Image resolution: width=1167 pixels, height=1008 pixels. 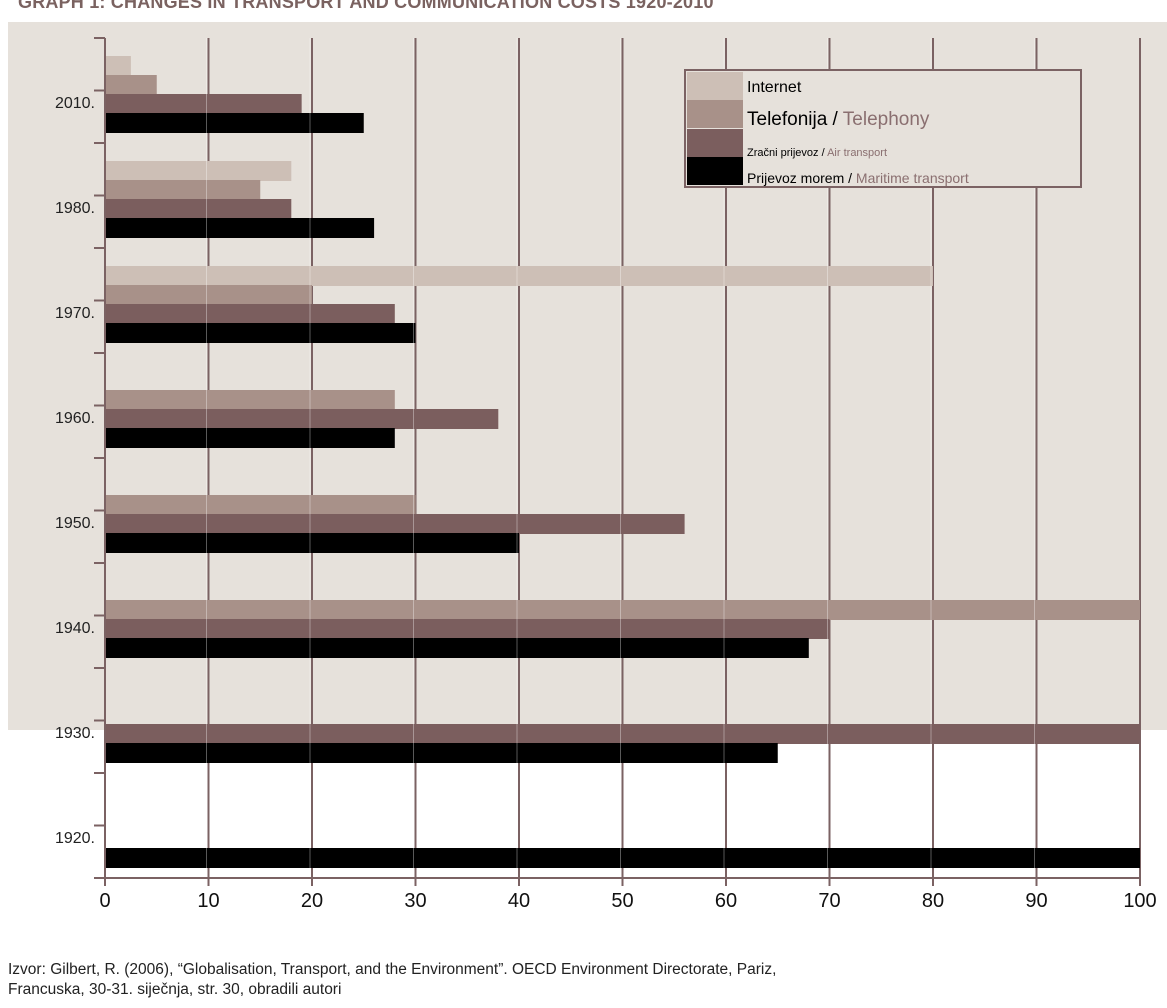 I want to click on bar-1970-maritime-transport, so click(x=260, y=333).